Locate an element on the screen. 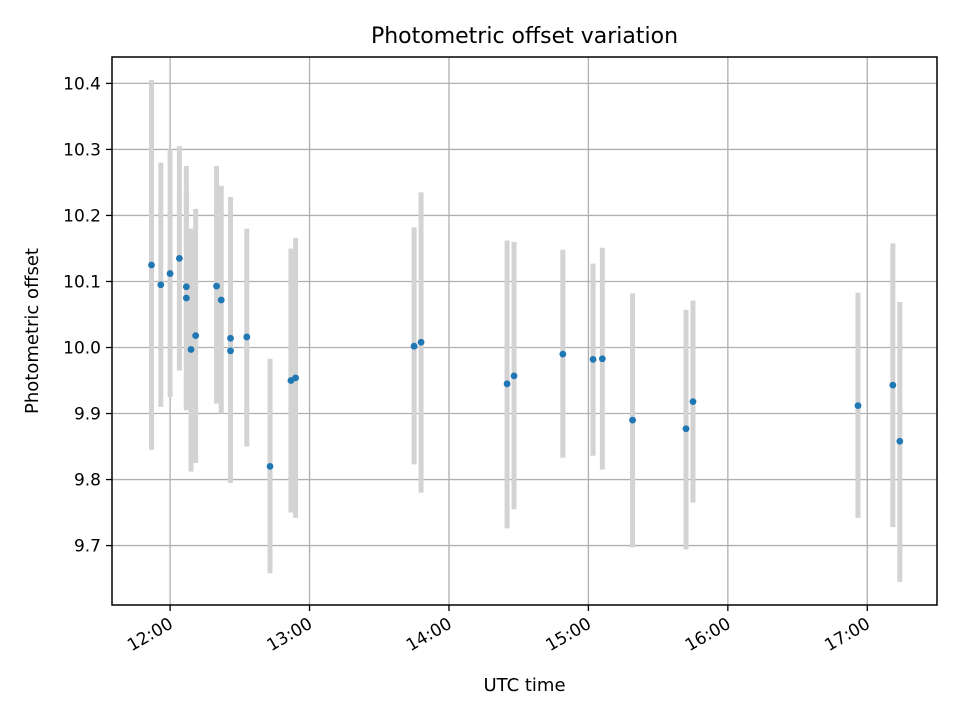  chart-title: Photometric offset variation is located at coordinates (524, 36).